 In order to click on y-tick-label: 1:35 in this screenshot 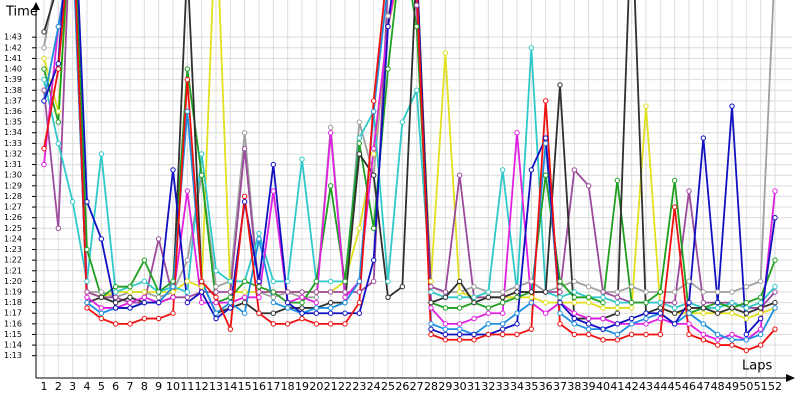, I will do `click(13, 122)`.